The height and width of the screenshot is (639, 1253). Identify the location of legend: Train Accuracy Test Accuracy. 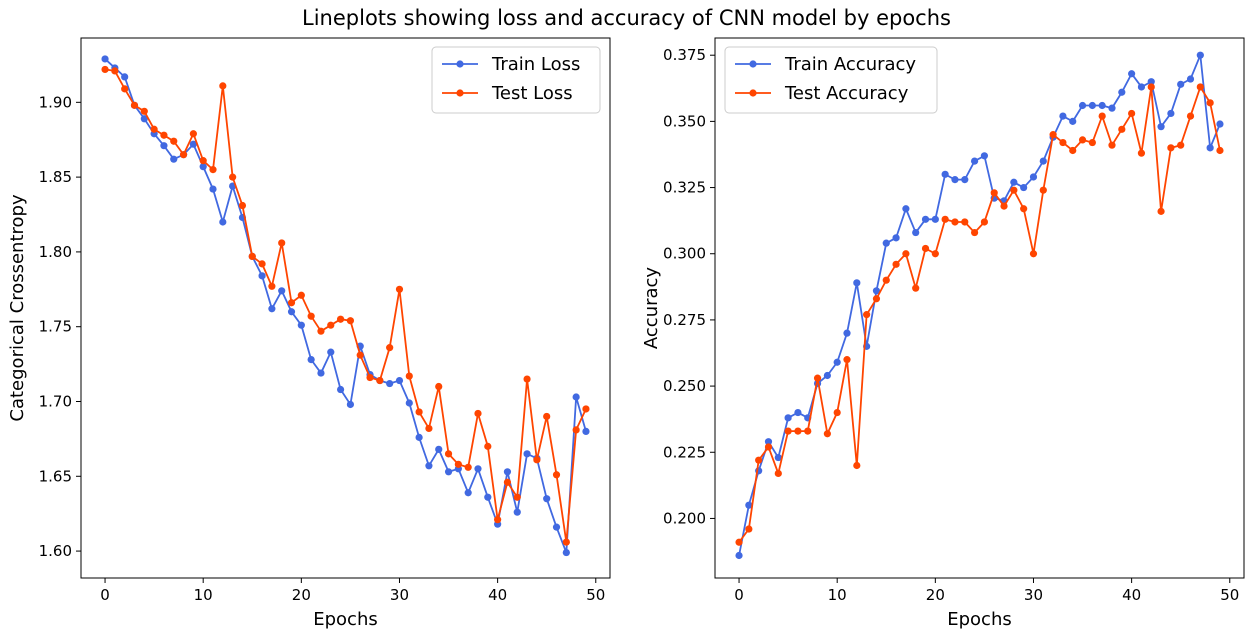
(831, 80).